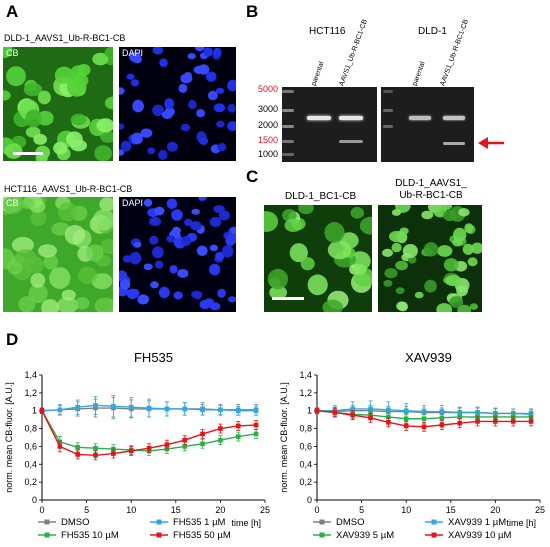  What do you see at coordinates (267, 109) in the screenshot?
I see `ladder-3000: 3000` at bounding box center [267, 109].